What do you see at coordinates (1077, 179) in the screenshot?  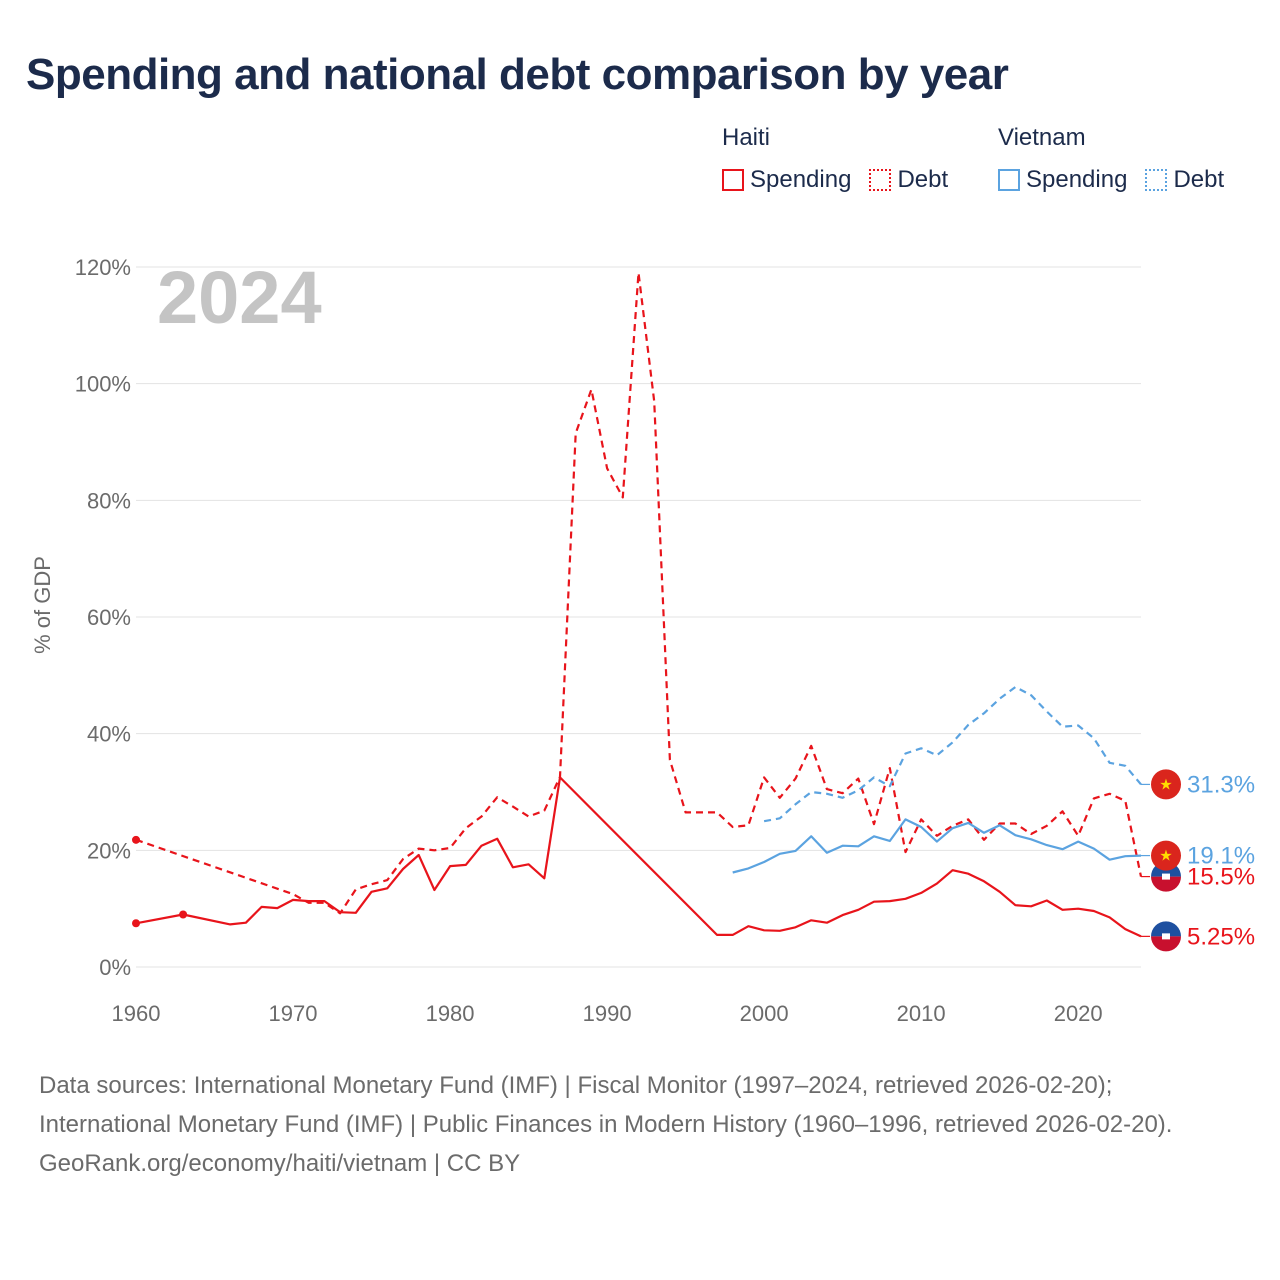 I see `legend-vietnam-spending-label: Spending` at bounding box center [1077, 179].